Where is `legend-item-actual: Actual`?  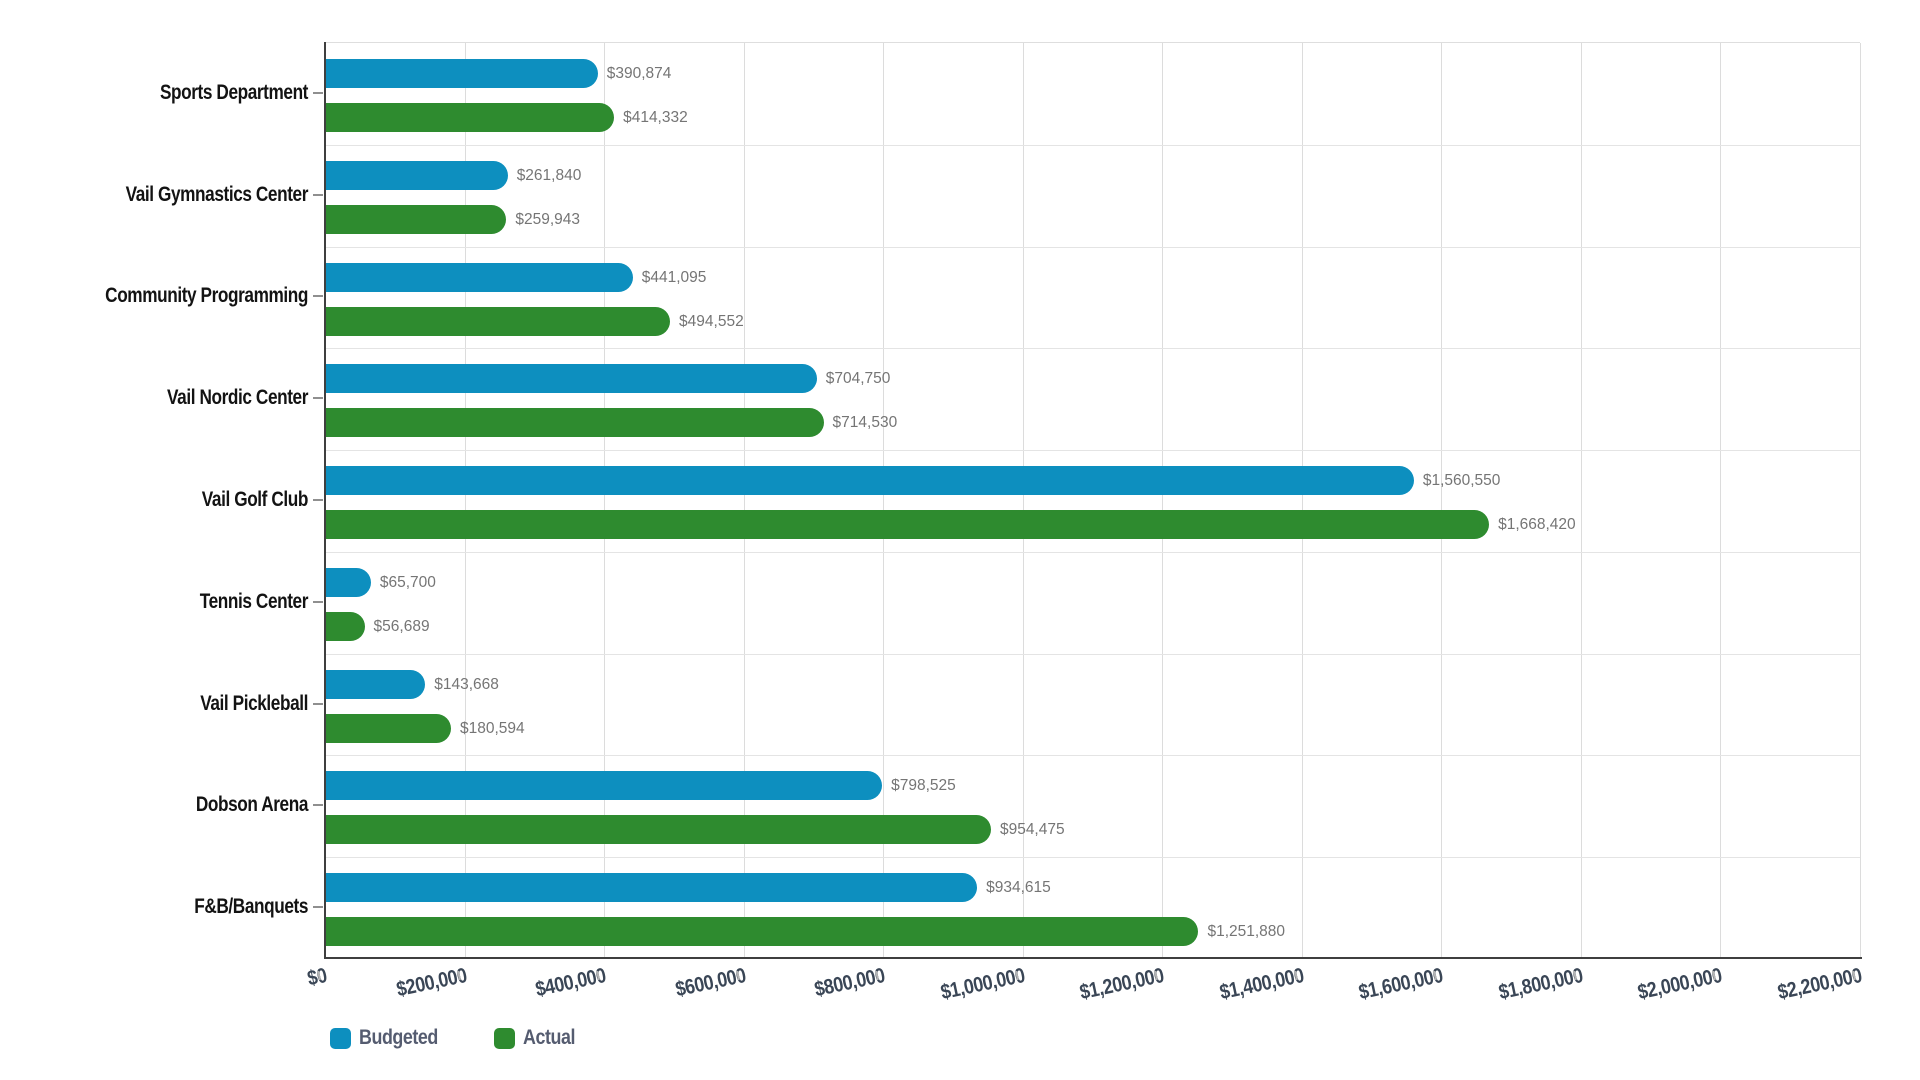
legend-item-actual: Actual is located at coordinates (538, 1038).